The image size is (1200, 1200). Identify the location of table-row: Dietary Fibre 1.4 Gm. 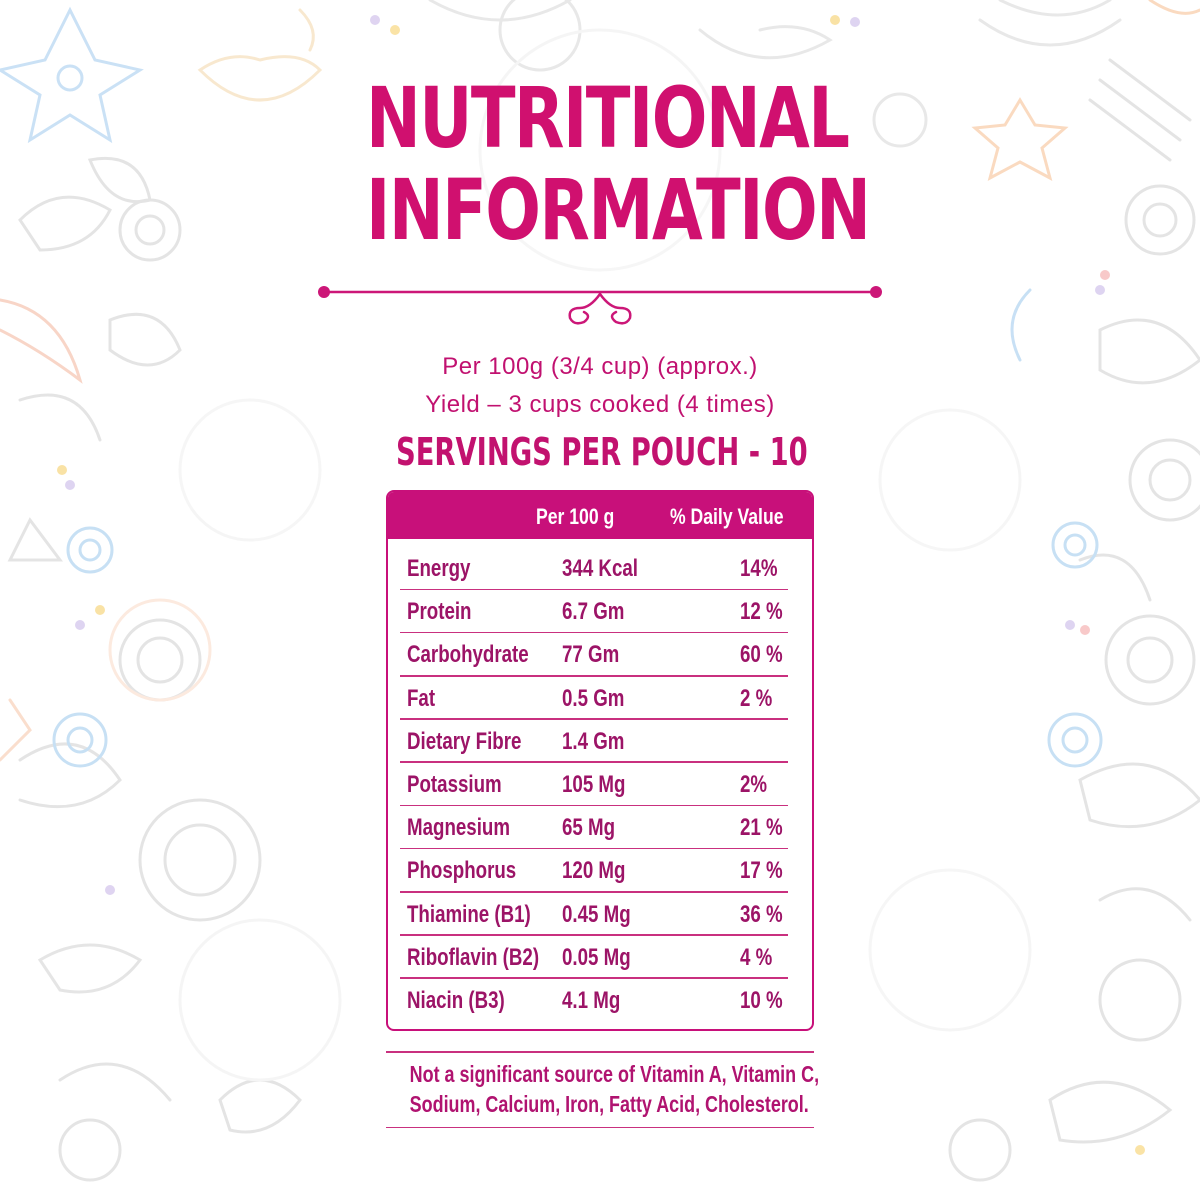
(594, 741).